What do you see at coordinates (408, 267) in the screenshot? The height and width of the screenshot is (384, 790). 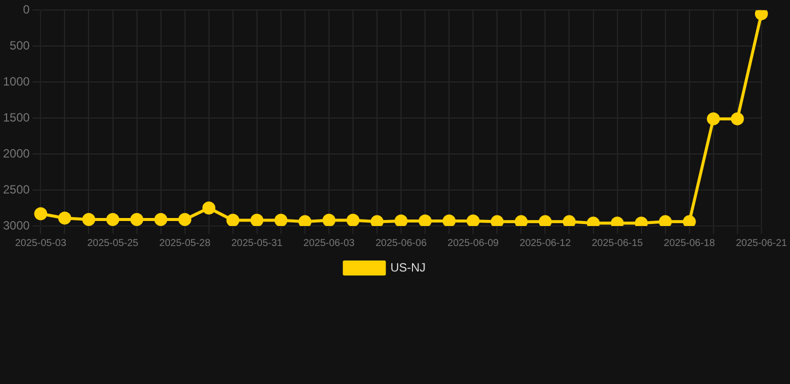 I see `legend-label: US-NJ` at bounding box center [408, 267].